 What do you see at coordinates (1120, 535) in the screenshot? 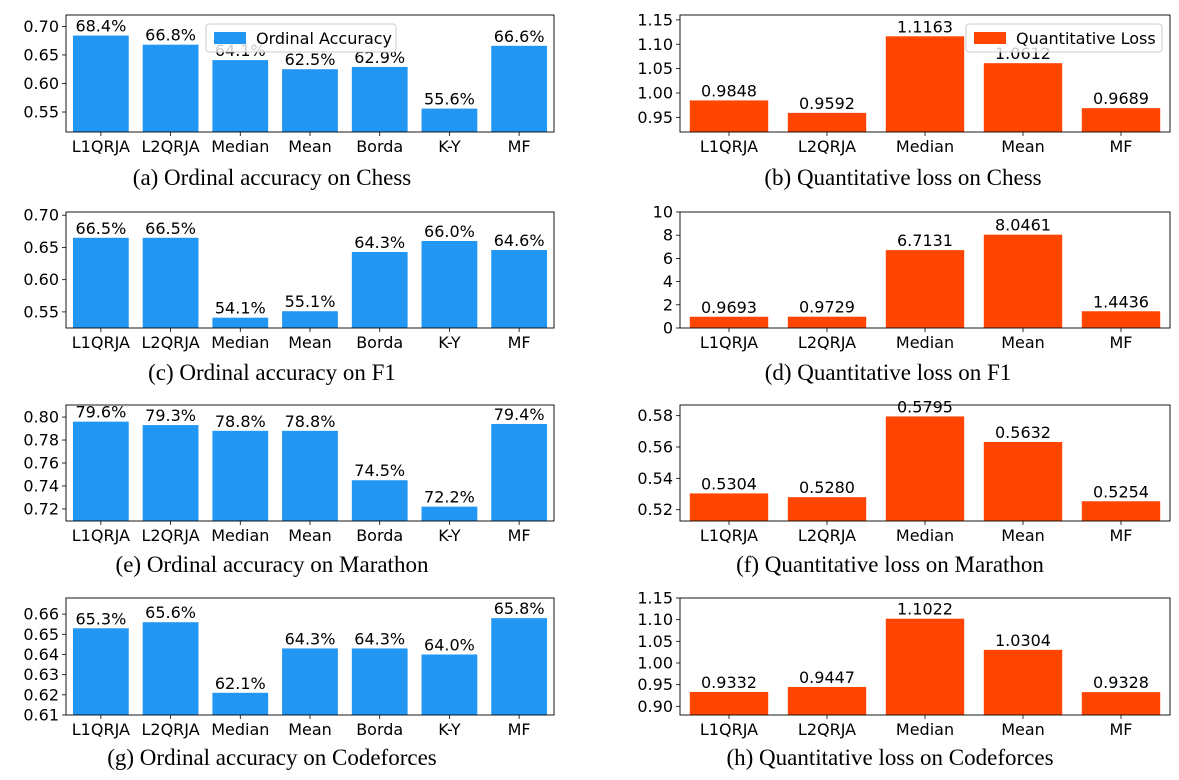
I see `x-tick-label-f-4: MF` at bounding box center [1120, 535].